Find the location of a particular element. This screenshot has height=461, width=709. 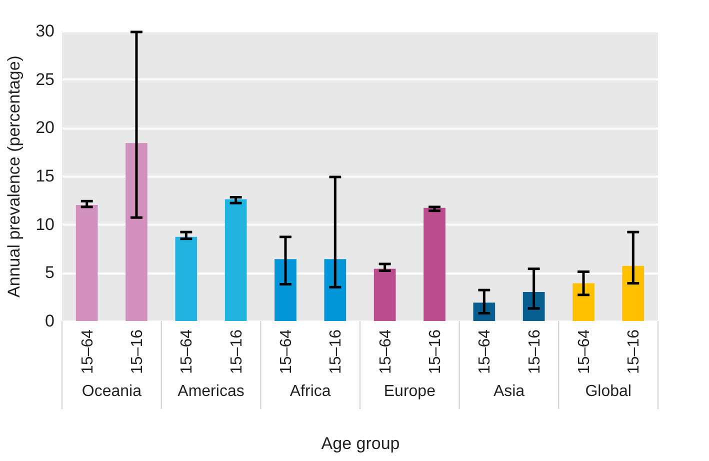

y-tick-label: 15 is located at coordinates (45, 176).